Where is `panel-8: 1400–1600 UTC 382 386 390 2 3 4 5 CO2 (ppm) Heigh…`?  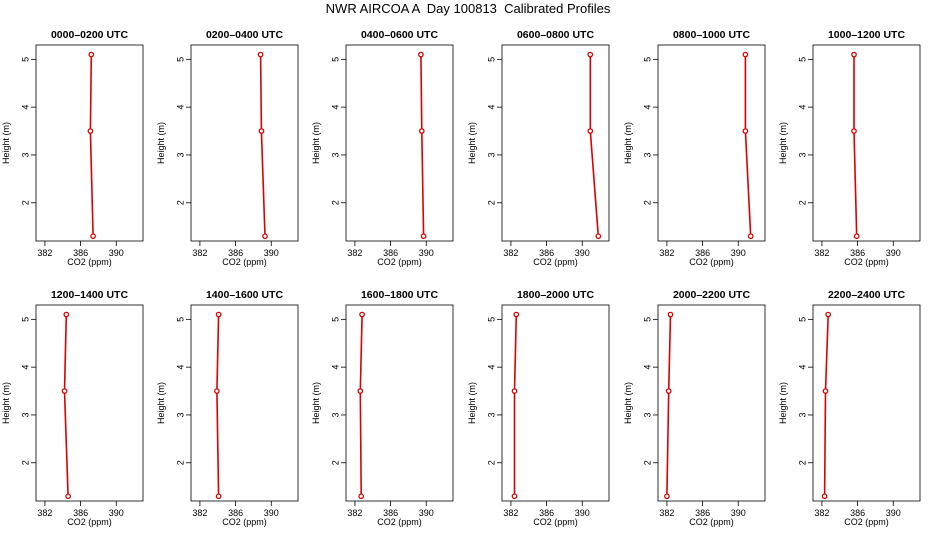 panel-8: 1400–1600 UTC 382 386 390 2 3 4 5 CO2 (ppm) Heigh… is located at coordinates (227, 408).